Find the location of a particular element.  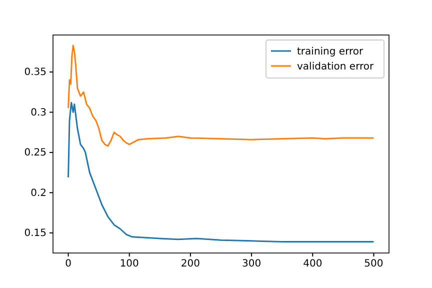

legend-label: training error is located at coordinates (330, 52).